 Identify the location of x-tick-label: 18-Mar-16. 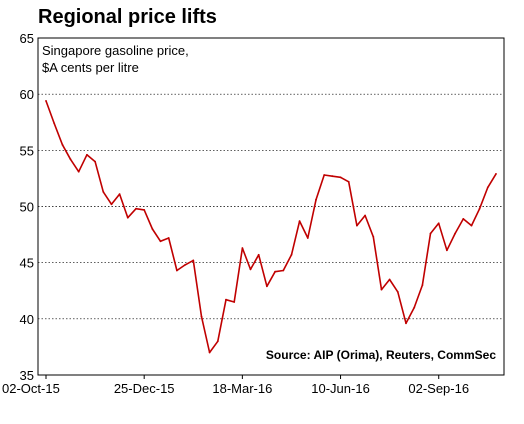
(242, 388).